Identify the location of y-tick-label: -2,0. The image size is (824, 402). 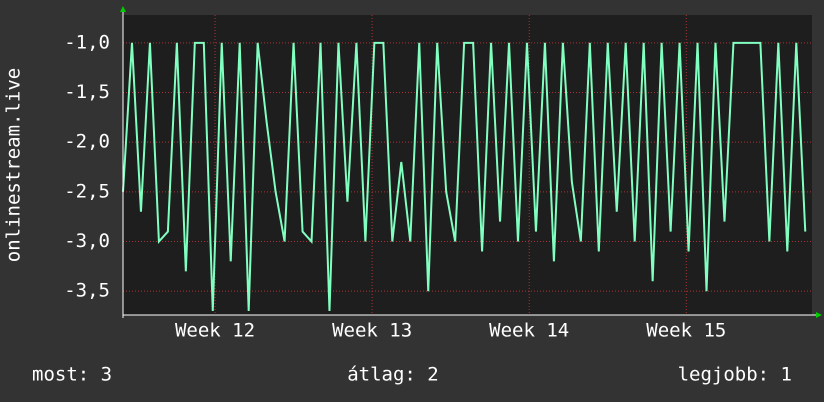
(87, 142).